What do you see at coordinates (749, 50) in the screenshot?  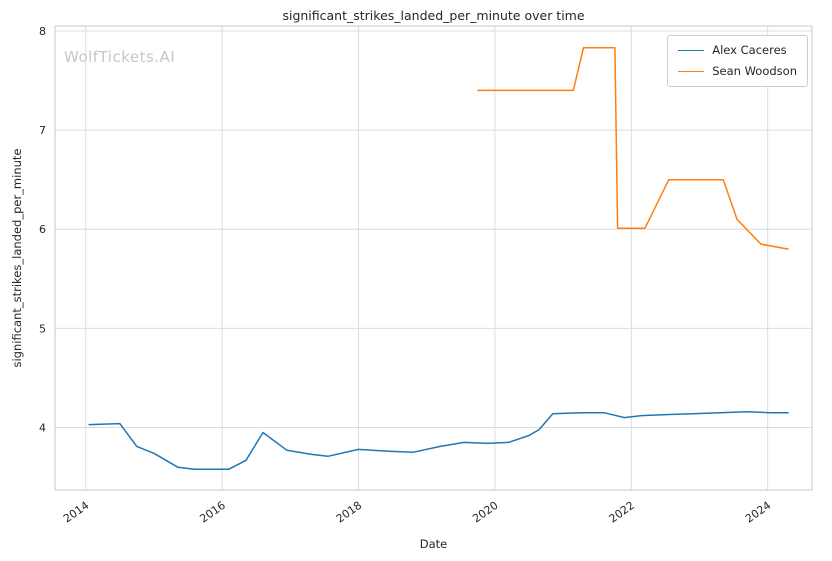 I see `legend-label-alex-caceres: Alex Caceres` at bounding box center [749, 50].